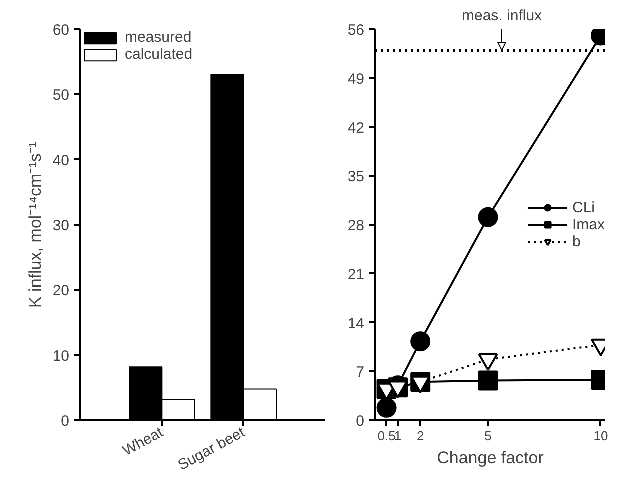 Image resolution: width=622 pixels, height=493 pixels. Describe the element at coordinates (356, 128) in the screenshot. I see `y-tick-label: 42` at that location.